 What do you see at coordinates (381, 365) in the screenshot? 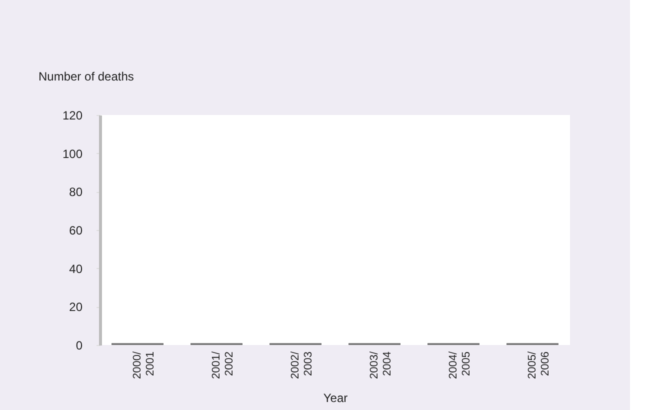
I see `x-tick-label: 2003/2004` at bounding box center [381, 365].